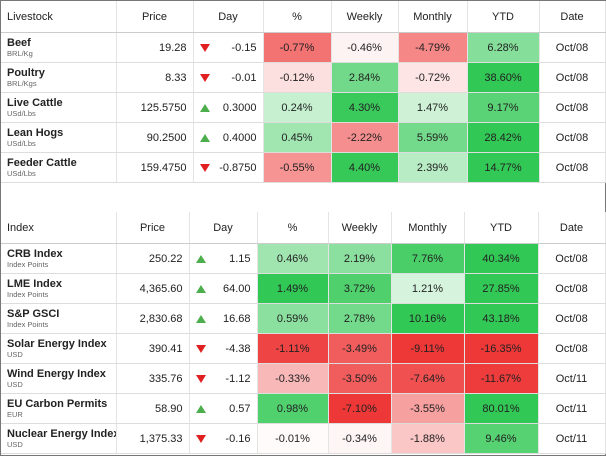 The image size is (606, 456). What do you see at coordinates (153, 378) in the screenshot?
I see `price: 335.76` at bounding box center [153, 378].